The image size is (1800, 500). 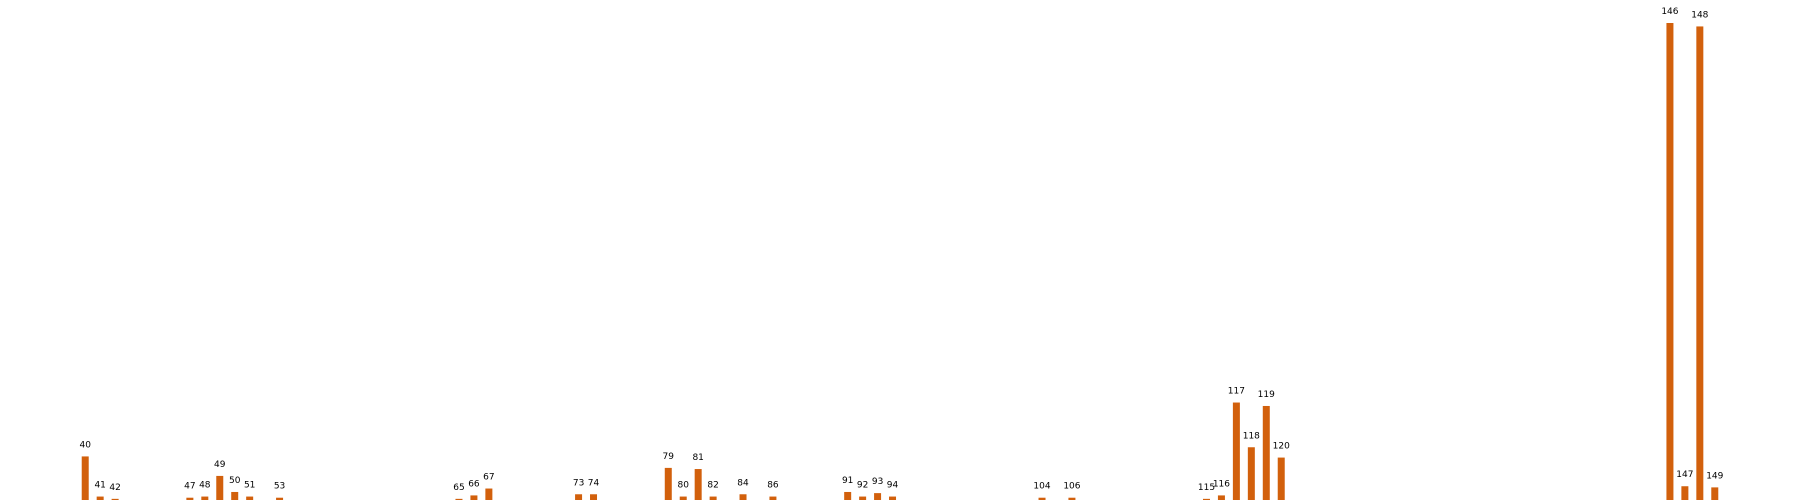 I want to click on bar-label: 65, so click(x=458, y=488).